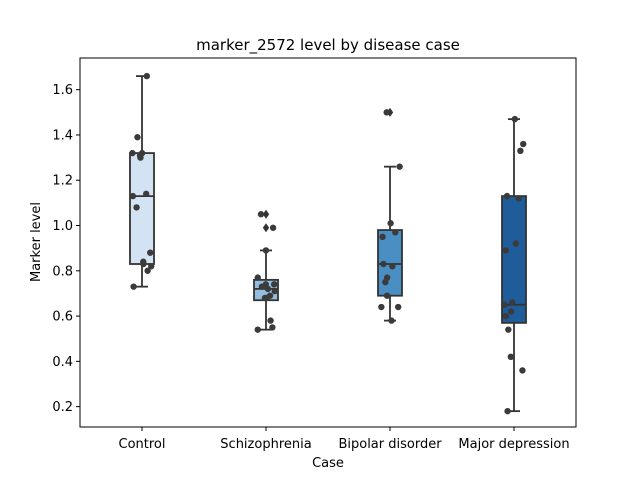 Image resolution: width=640 pixels, height=484 pixels. I want to click on y-tick-label: 0.4, so click(62, 362).